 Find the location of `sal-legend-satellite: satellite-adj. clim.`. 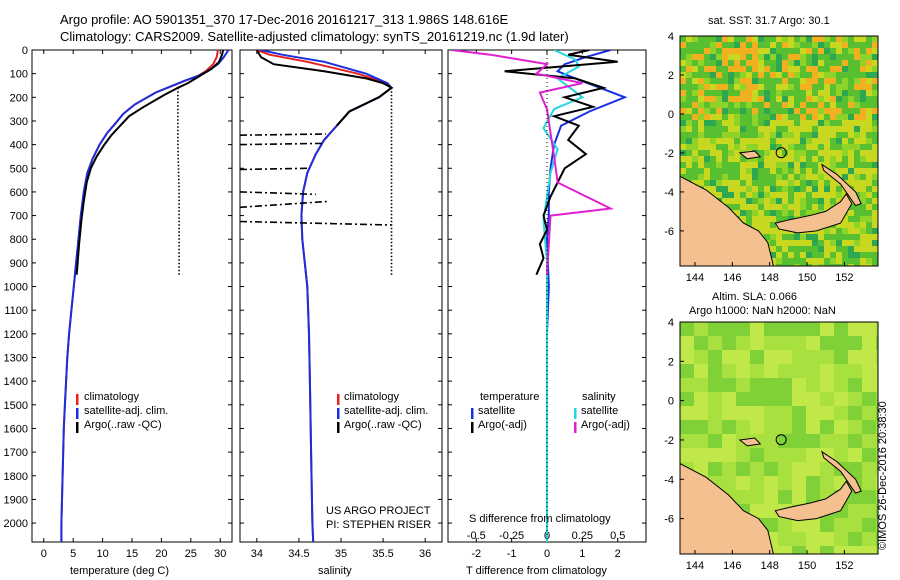

sal-legend-satellite: satellite-adj. clim. is located at coordinates (386, 411).